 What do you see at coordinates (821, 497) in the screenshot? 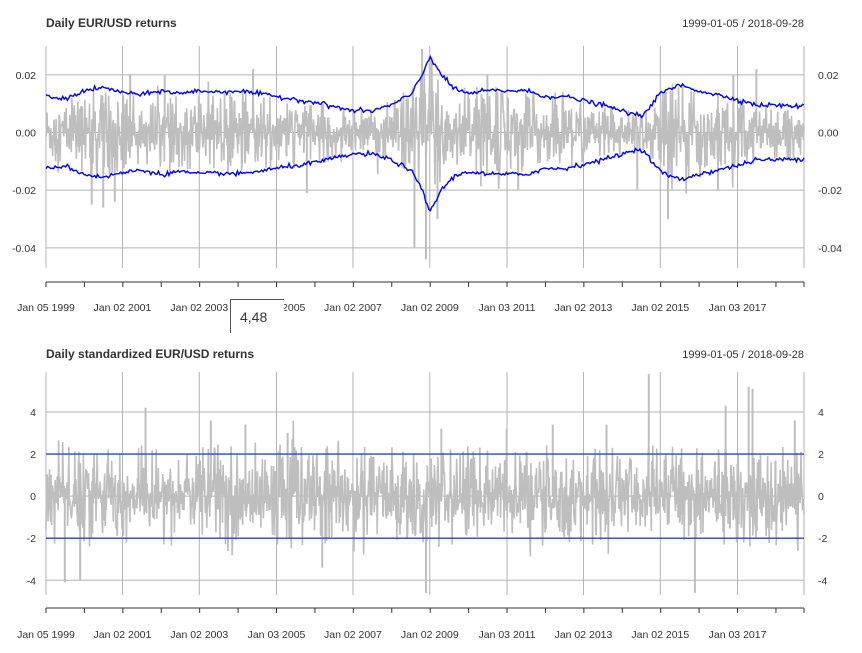
I see `y-tick-label-right: 0` at bounding box center [821, 497].